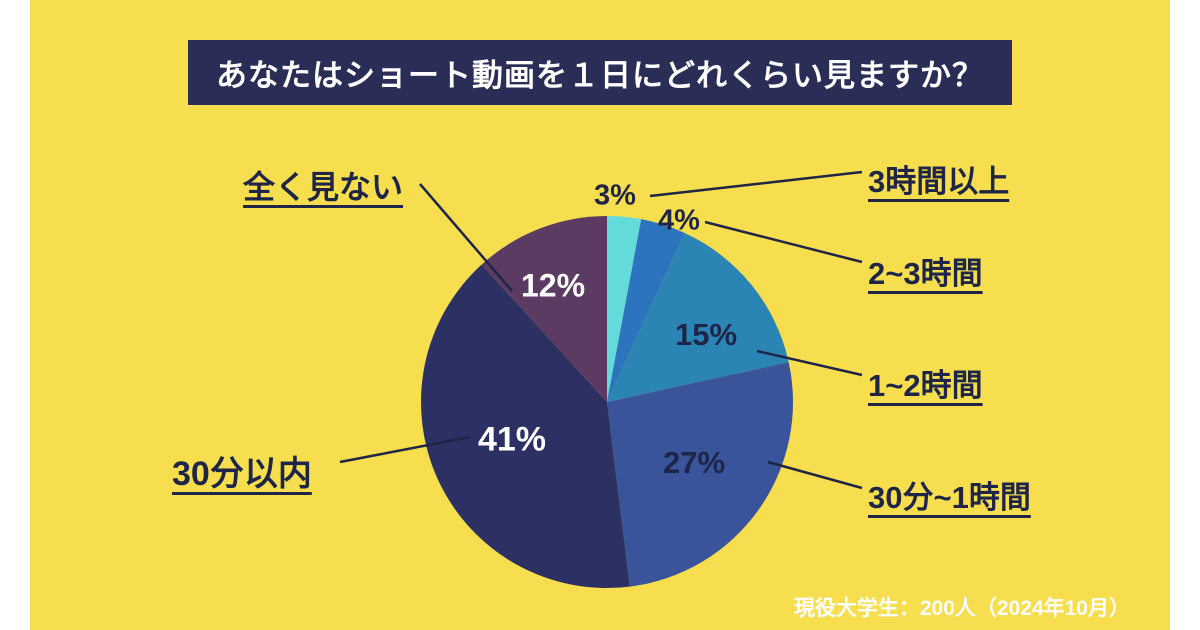  I want to click on pct-label-3h-plus: 3%, so click(615, 195).